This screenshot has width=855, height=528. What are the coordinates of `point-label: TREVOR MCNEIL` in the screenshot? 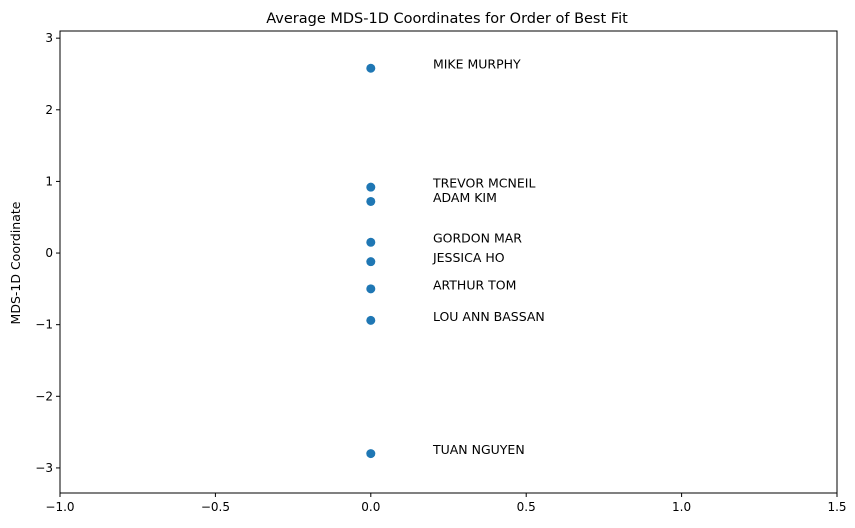 It's located at (483, 183).